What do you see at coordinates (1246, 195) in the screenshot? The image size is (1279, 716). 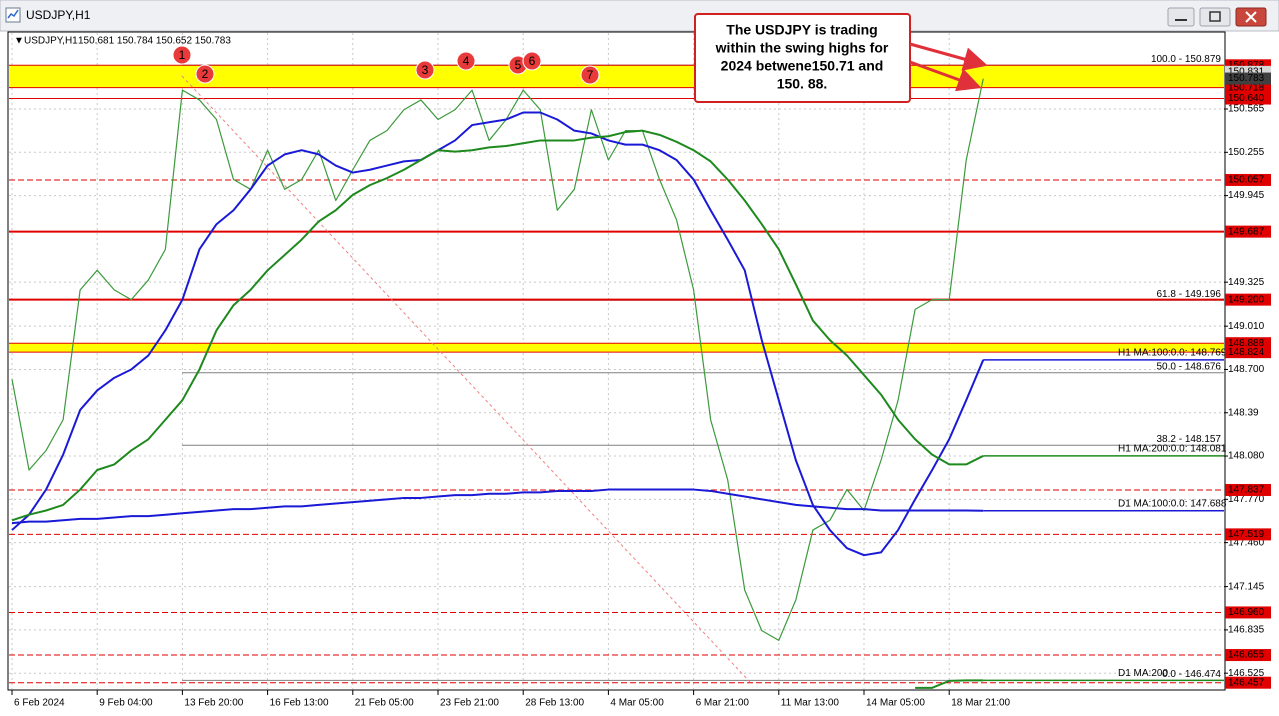 I see `y-tick-label: 149.945` at bounding box center [1246, 195].